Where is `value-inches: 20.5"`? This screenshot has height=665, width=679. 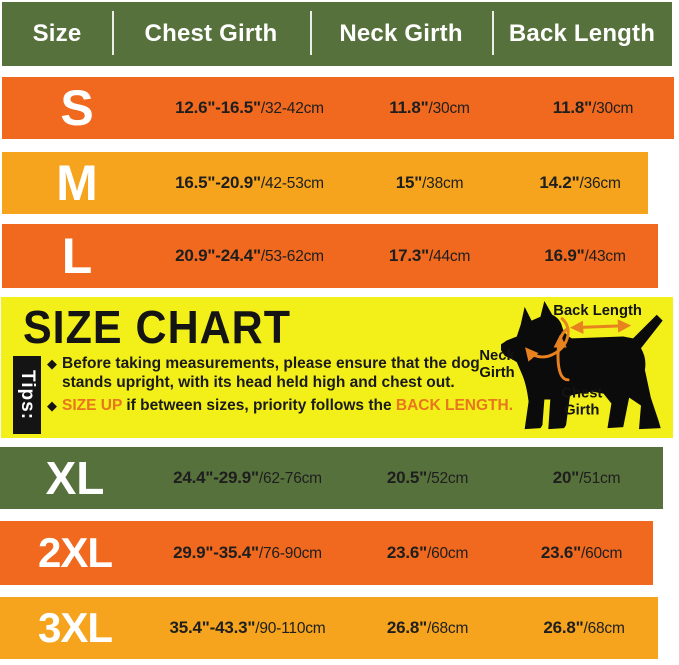 value-inches: 20.5" is located at coordinates (406, 477).